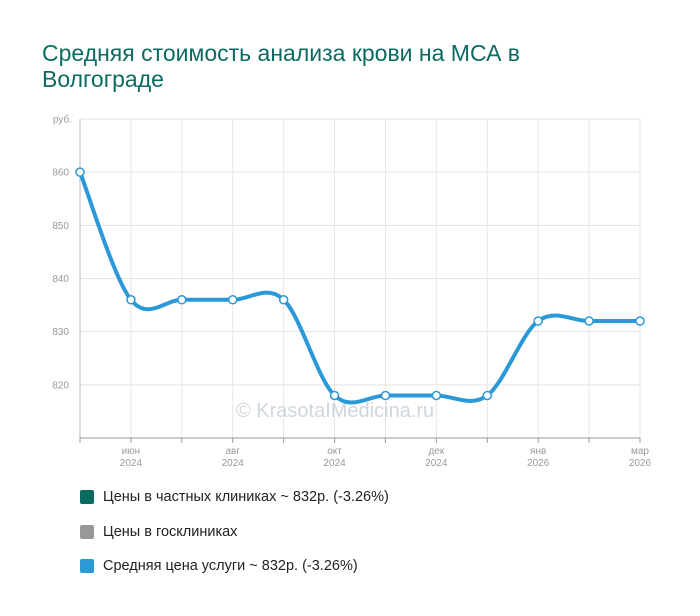  Describe the element at coordinates (640, 451) in the screenshot. I see `x-tick-label-month: мар` at that location.